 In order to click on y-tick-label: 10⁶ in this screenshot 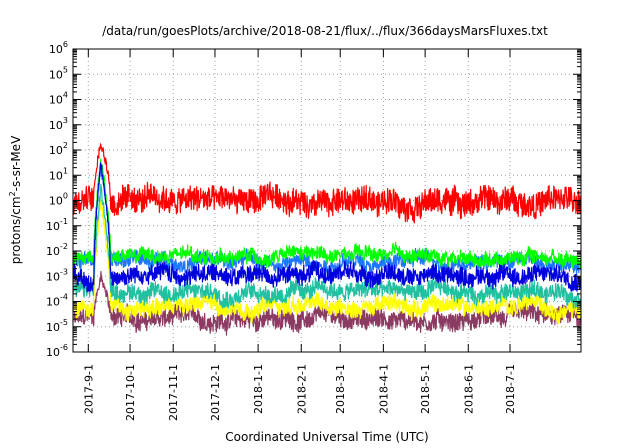, I will do `click(58, 48)`.